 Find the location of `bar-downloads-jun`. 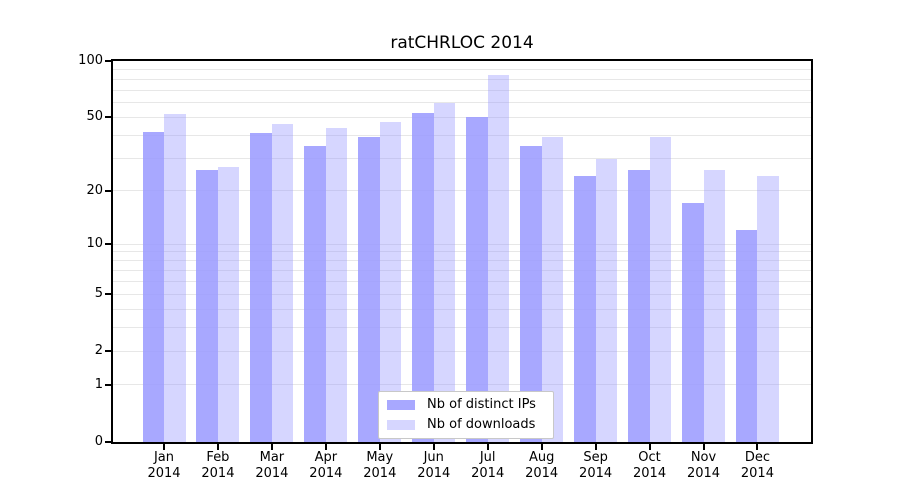

bar-downloads-jun is located at coordinates (444, 272).